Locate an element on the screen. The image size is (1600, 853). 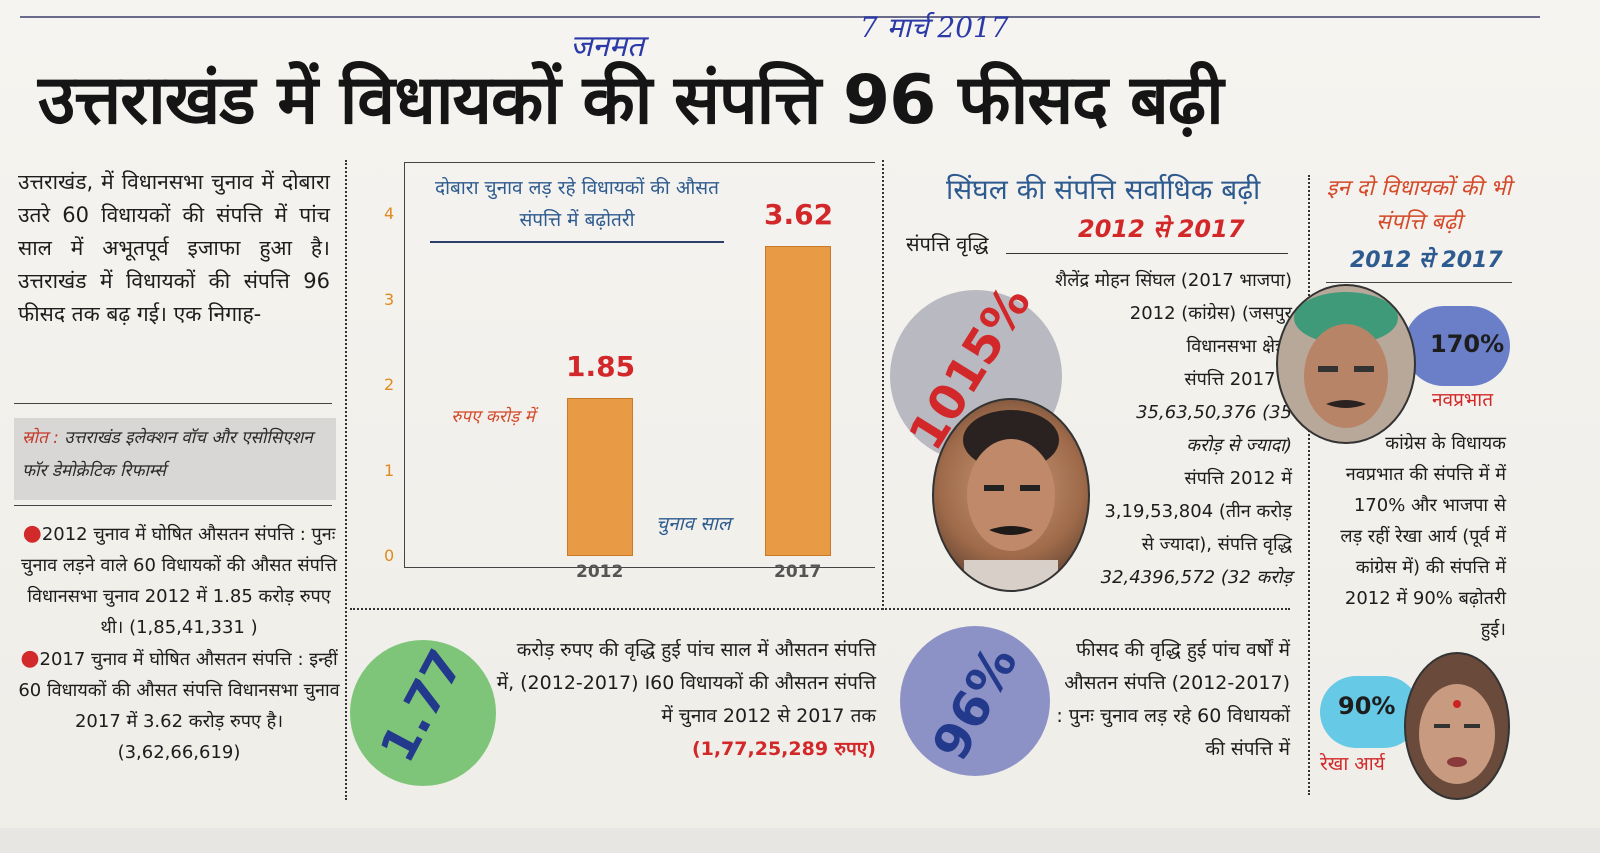
navprabhat-photo is located at coordinates (1346, 364).